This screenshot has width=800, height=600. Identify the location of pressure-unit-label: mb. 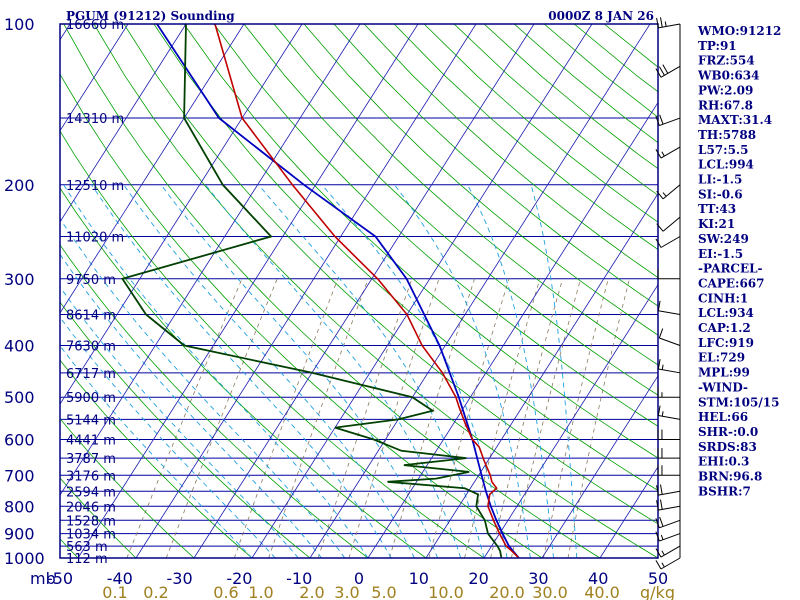
(43, 578).